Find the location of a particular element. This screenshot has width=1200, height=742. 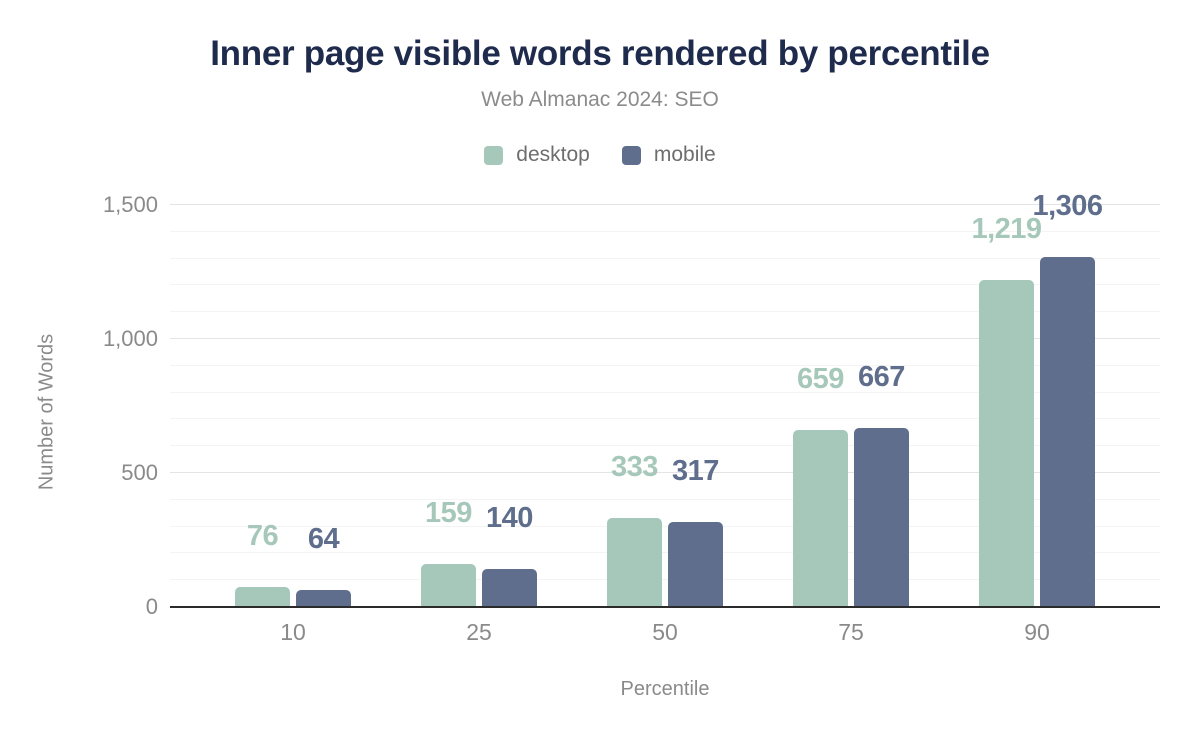

bar-label-desktop-p90: 1,219 is located at coordinates (1006, 229).